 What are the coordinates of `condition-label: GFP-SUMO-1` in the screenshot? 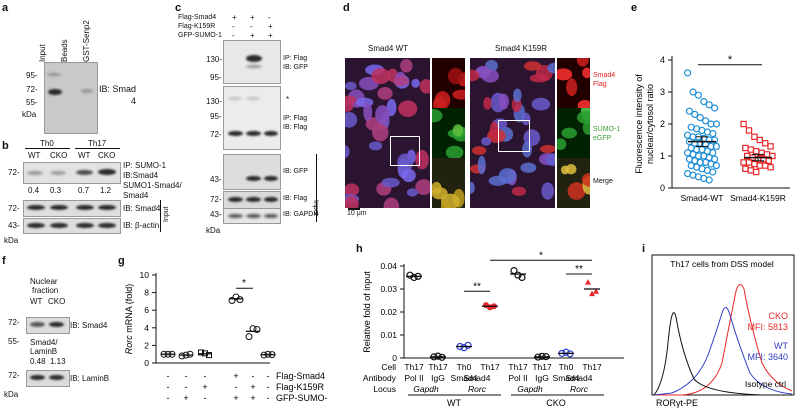 It's located at (302, 398).